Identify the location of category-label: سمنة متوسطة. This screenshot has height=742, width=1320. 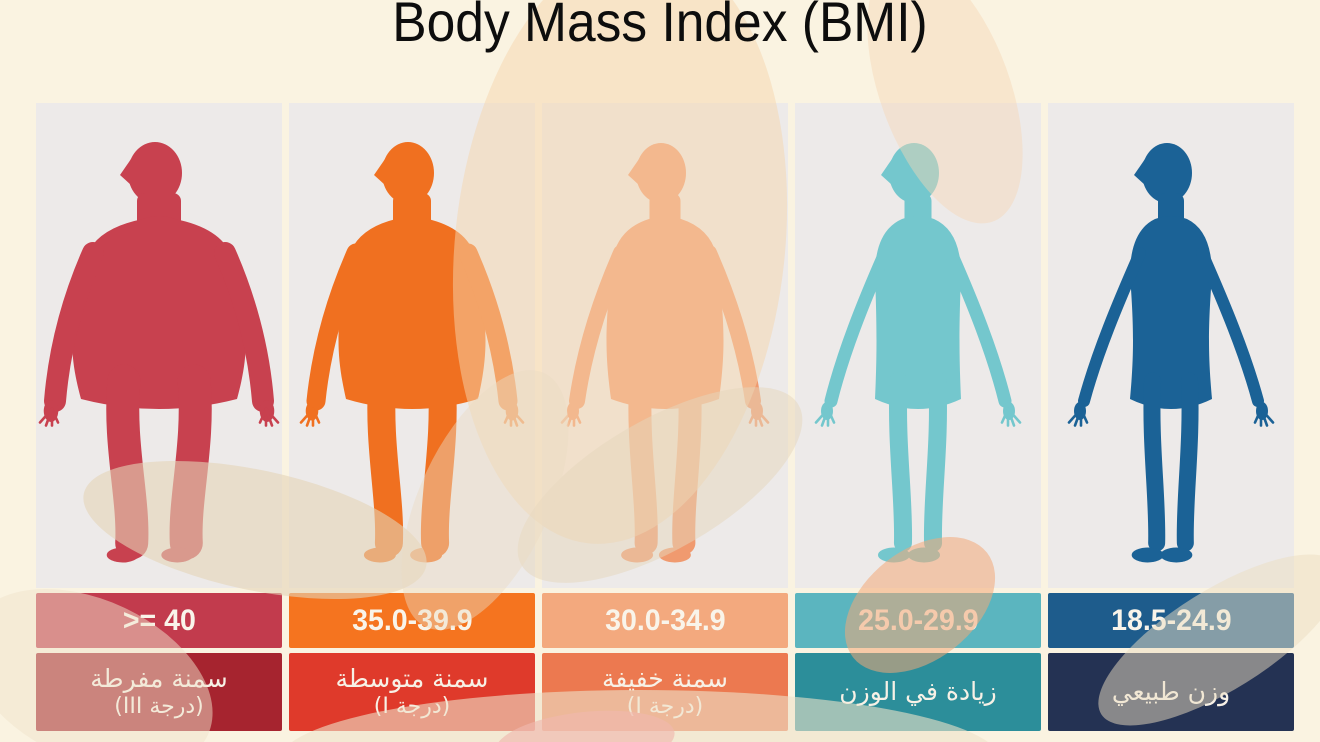
(412, 678).